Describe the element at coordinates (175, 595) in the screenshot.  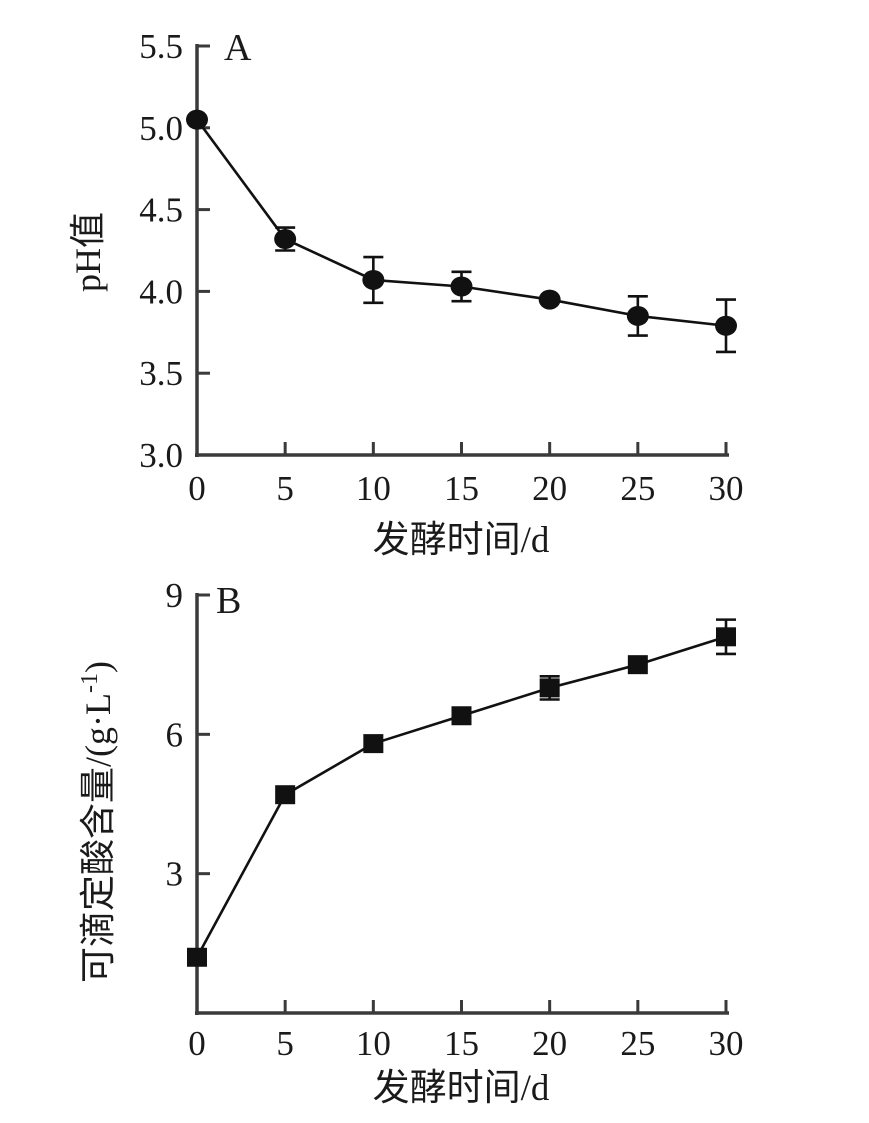
I see `y-tick-label: 9` at that location.